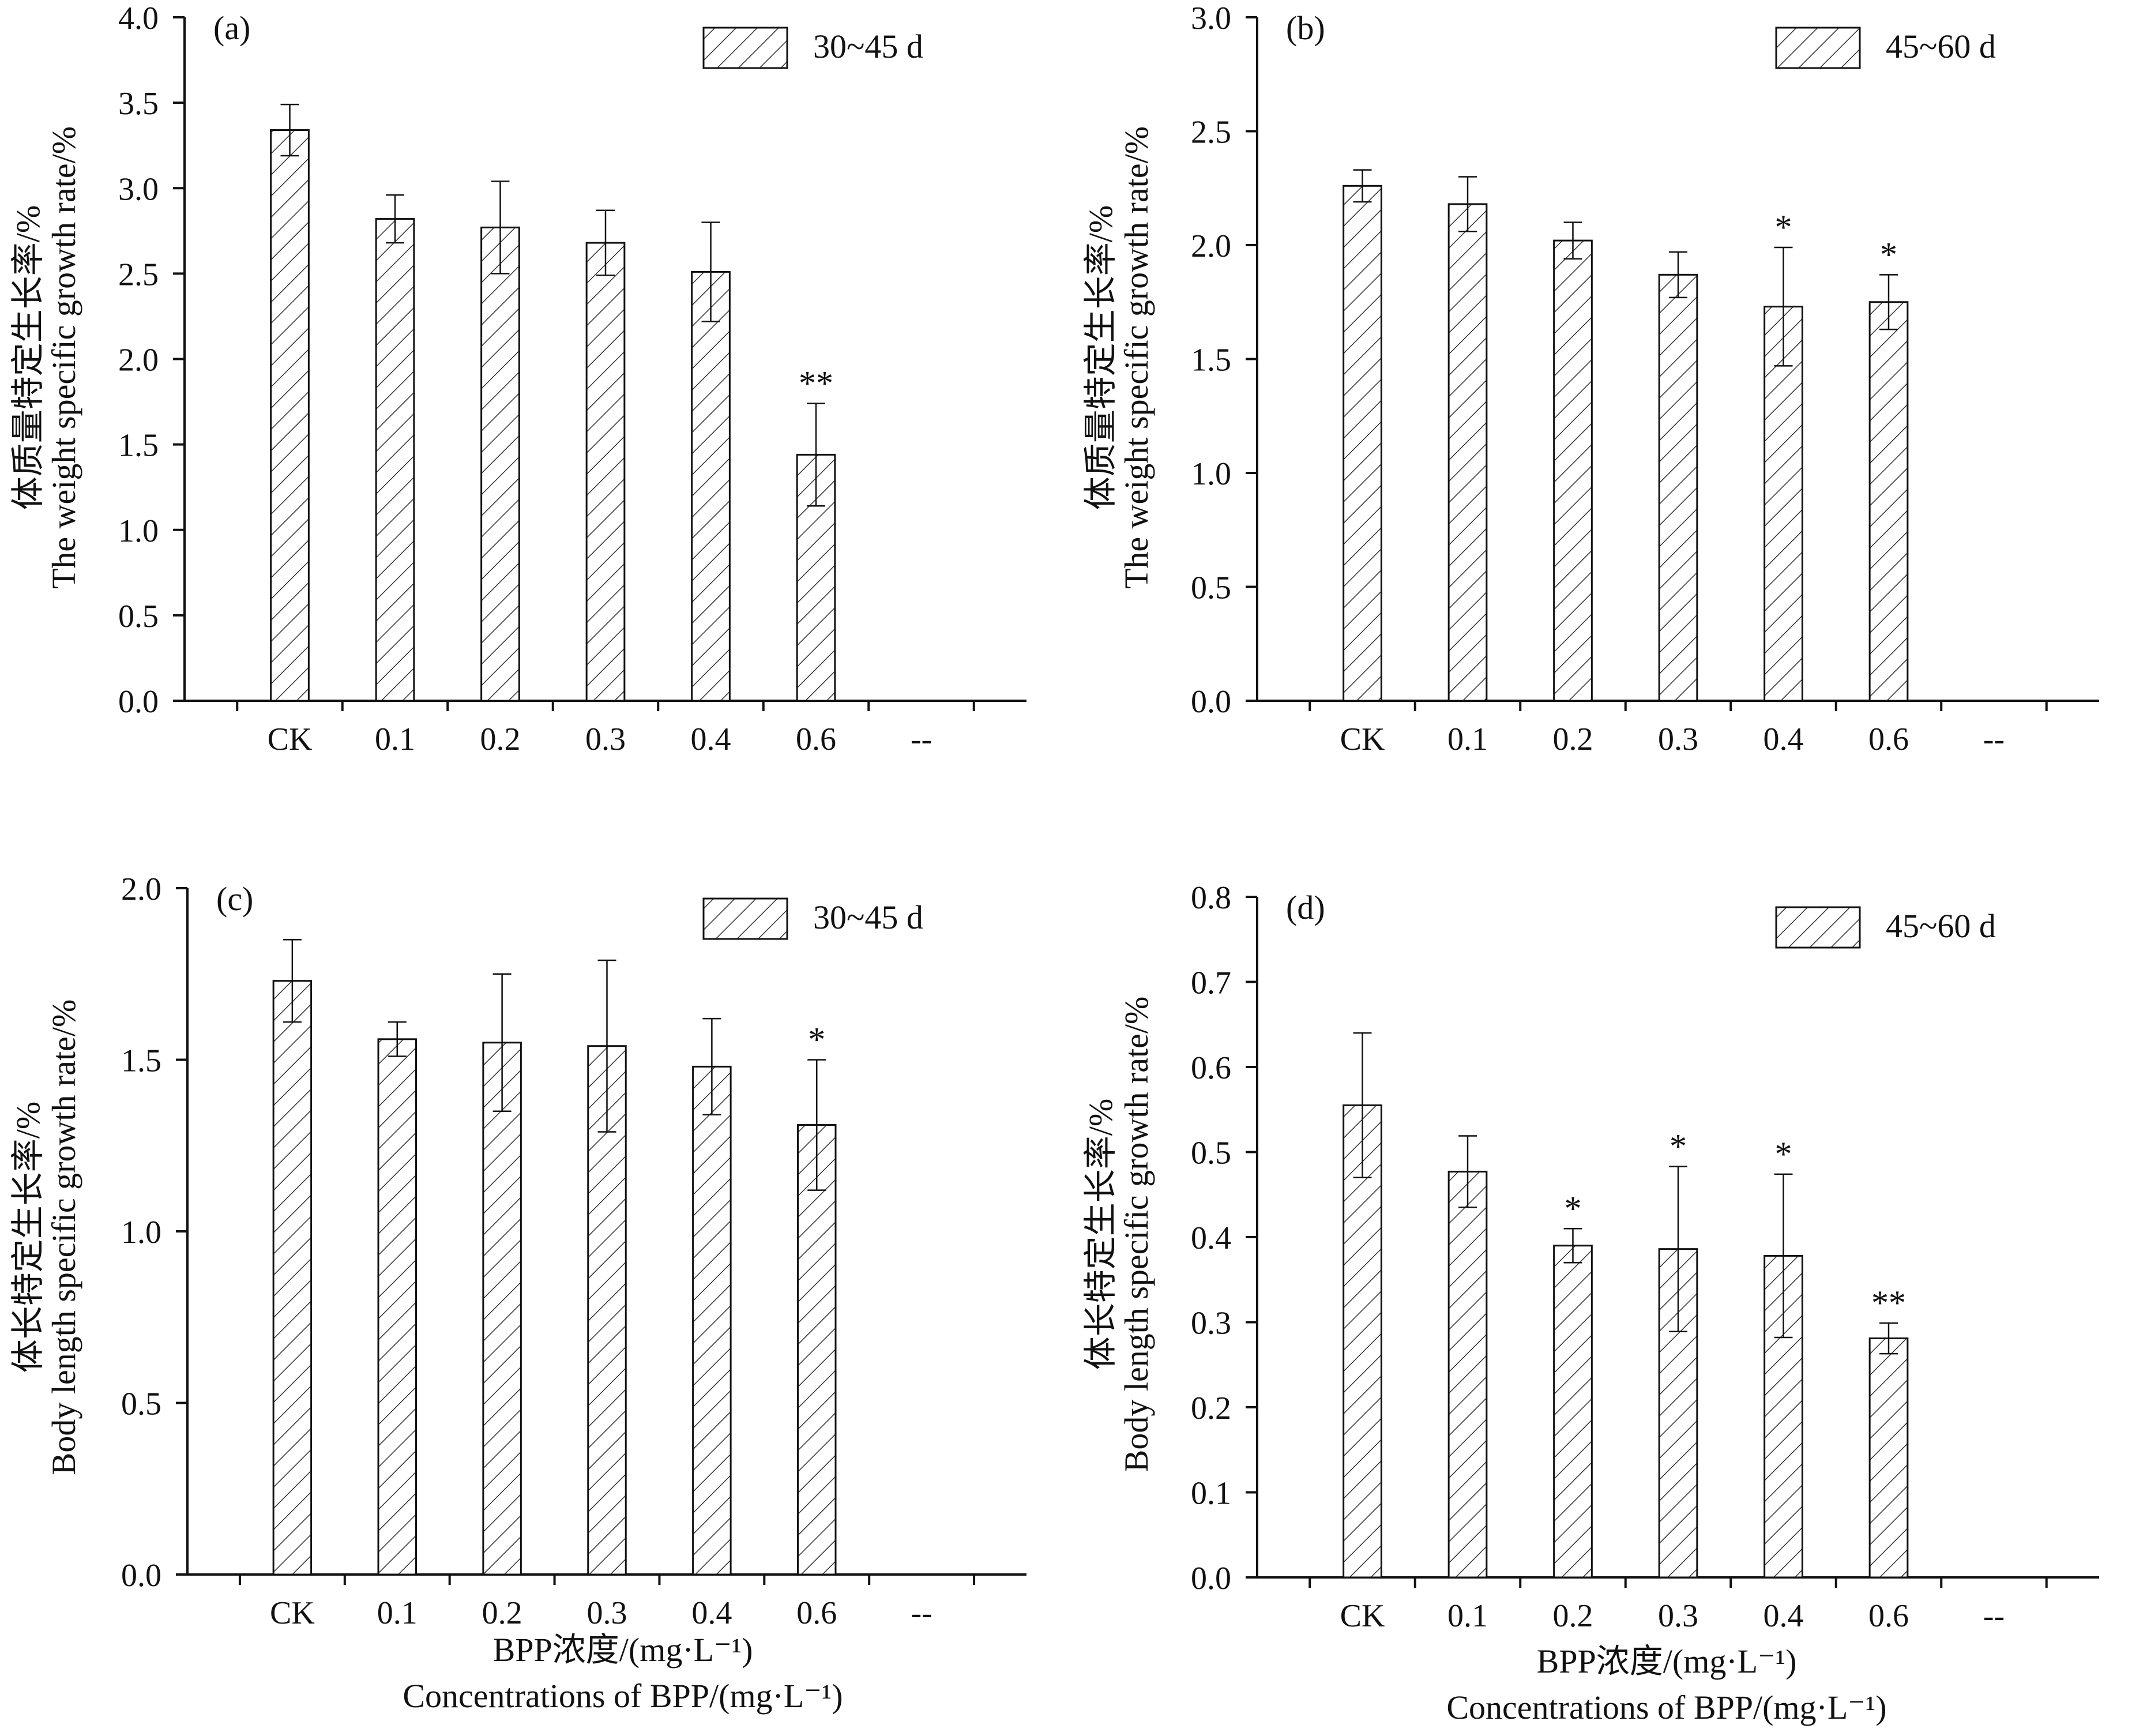  Describe the element at coordinates (1211, 702) in the screenshot. I see `panel-b-y-tick-label: 0.0` at that location.